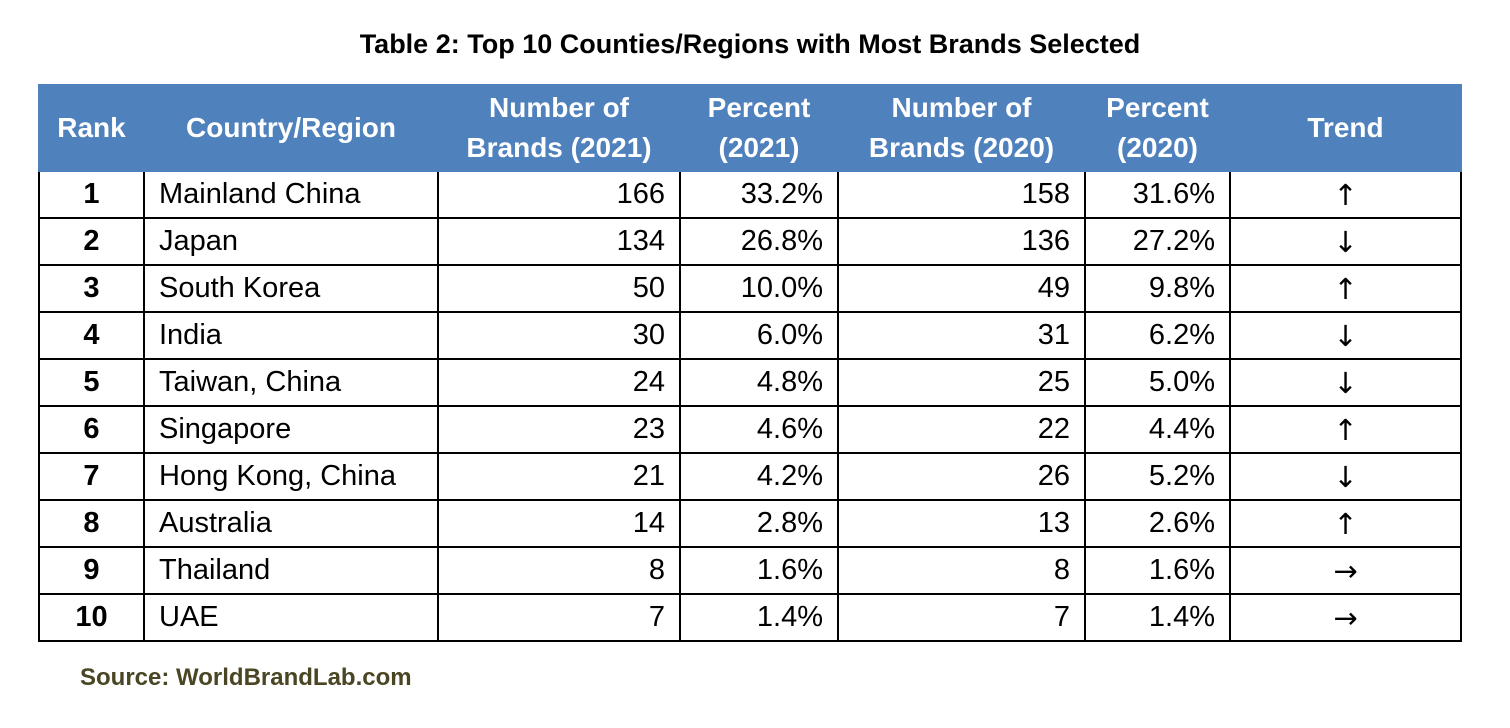  I want to click on brands-2021-cell: 8, so click(559, 570).